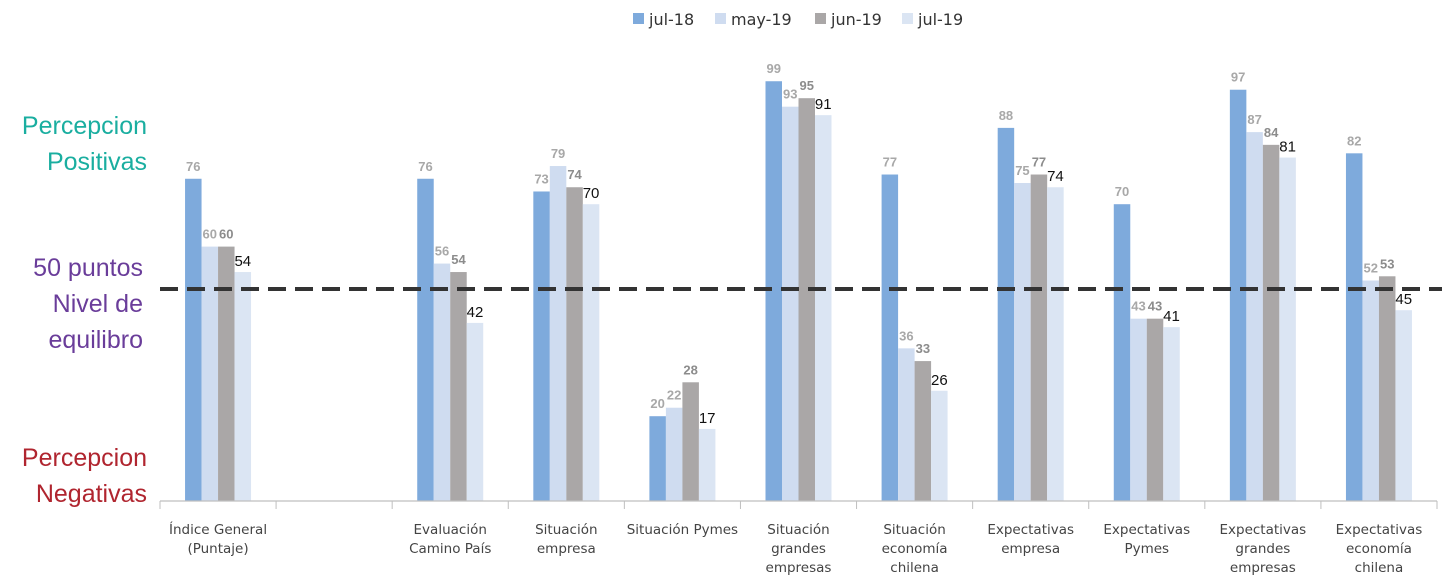 The width and height of the screenshot is (1442, 580). Describe the element at coordinates (226, 234) in the screenshot. I see `data-label-jun-19-0: 60` at that location.